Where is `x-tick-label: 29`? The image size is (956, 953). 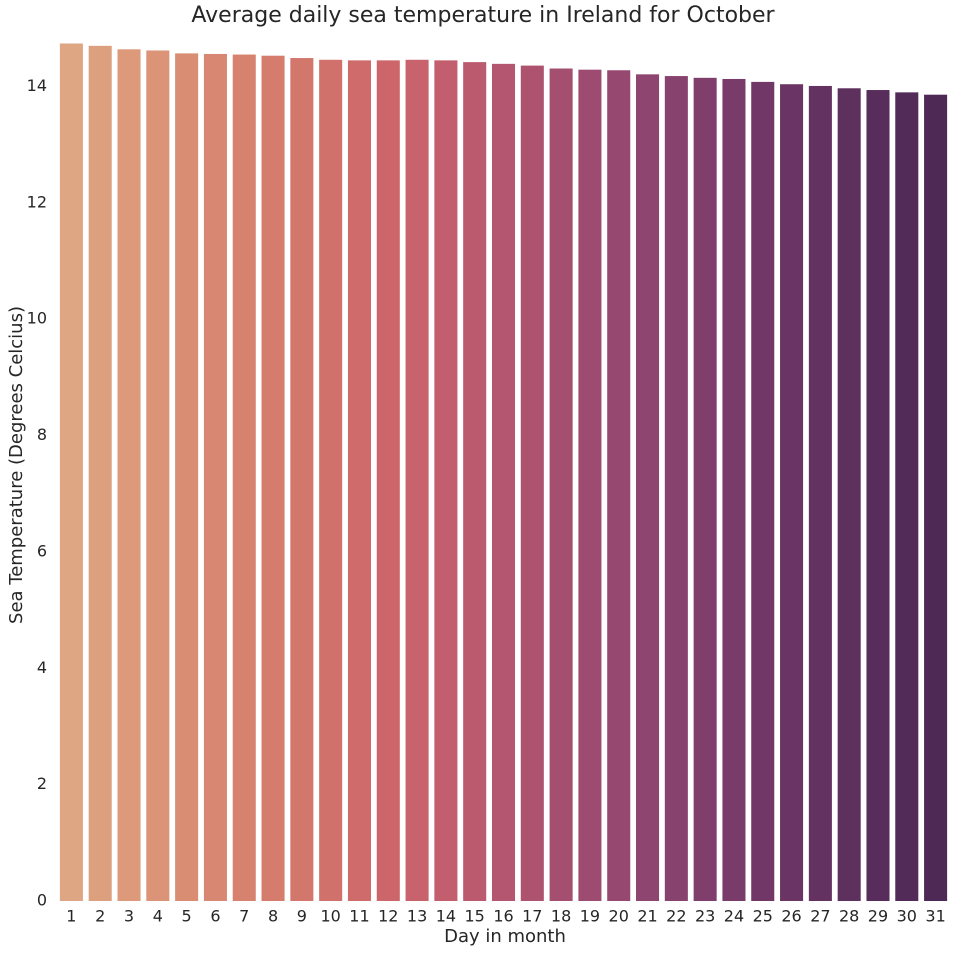
x-tick-label: 29 is located at coordinates (878, 916).